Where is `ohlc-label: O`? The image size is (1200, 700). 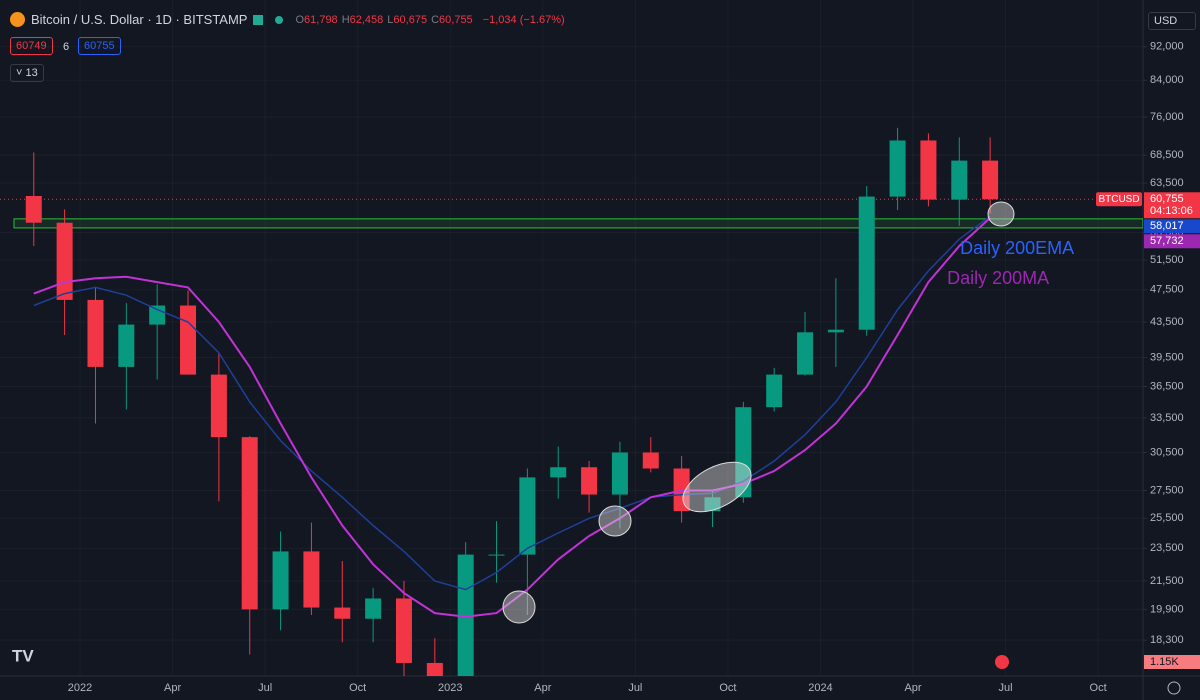 ohlc-label: O is located at coordinates (300, 19).